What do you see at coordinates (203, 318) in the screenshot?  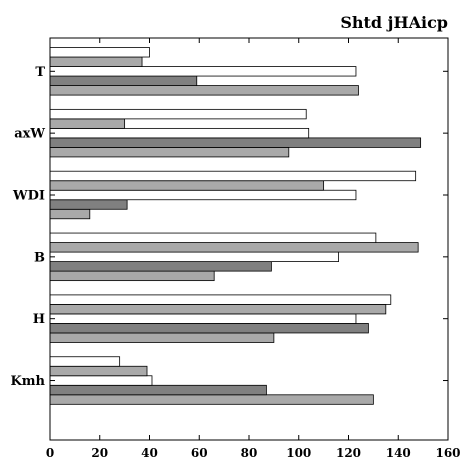 I see `bar-h-s3` at bounding box center [203, 318].